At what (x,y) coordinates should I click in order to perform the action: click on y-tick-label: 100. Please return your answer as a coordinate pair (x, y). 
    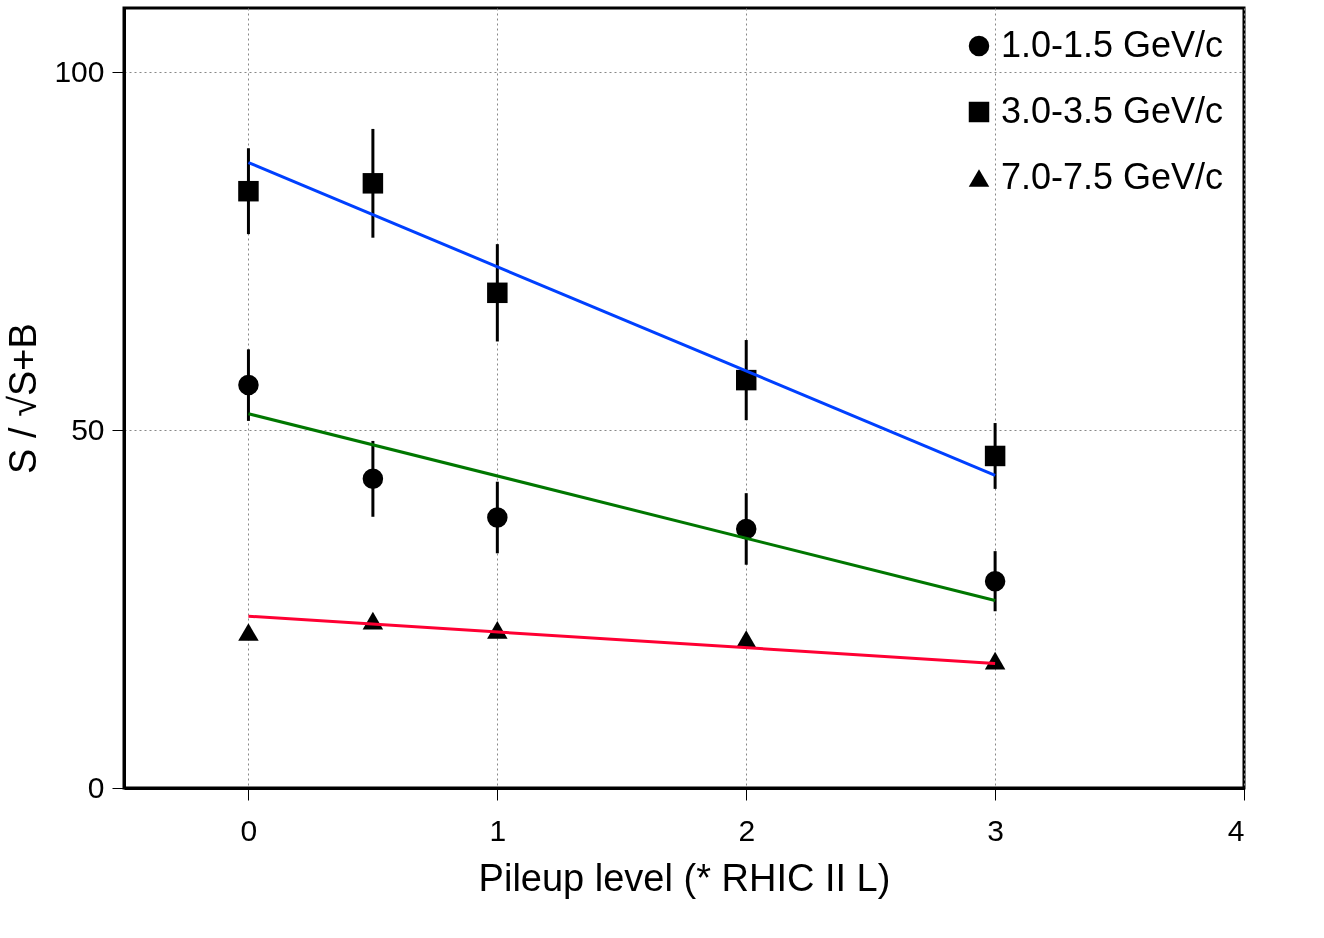
    Looking at the image, I should click on (79, 71).